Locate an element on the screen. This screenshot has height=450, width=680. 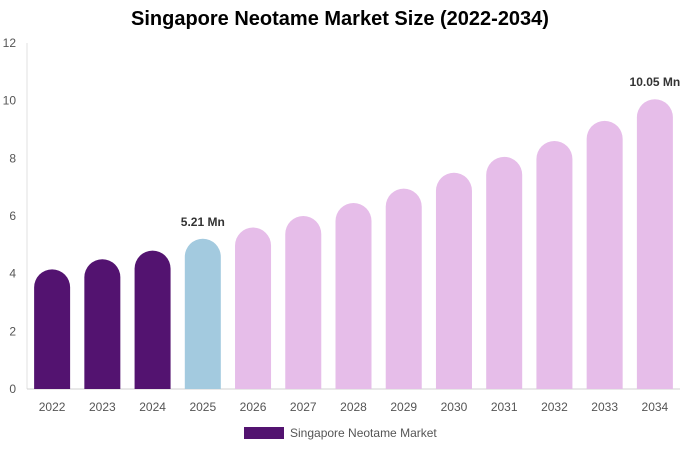
x-tick-label: 2029 is located at coordinates (403, 407).